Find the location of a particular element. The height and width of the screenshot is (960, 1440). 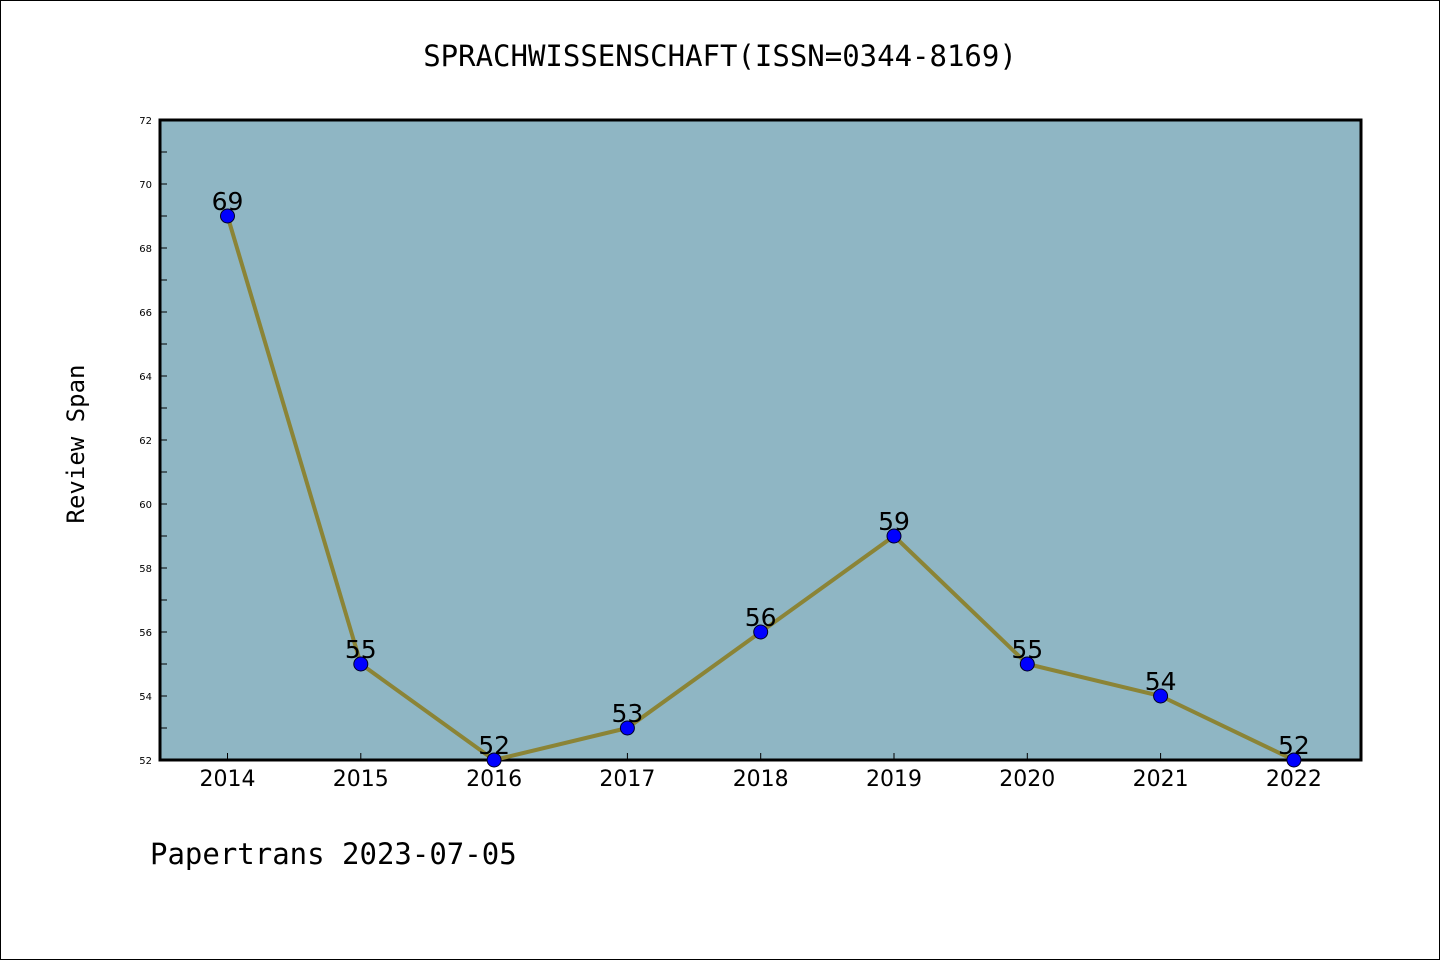

y-tick-label: 66 is located at coordinates (145, 313).